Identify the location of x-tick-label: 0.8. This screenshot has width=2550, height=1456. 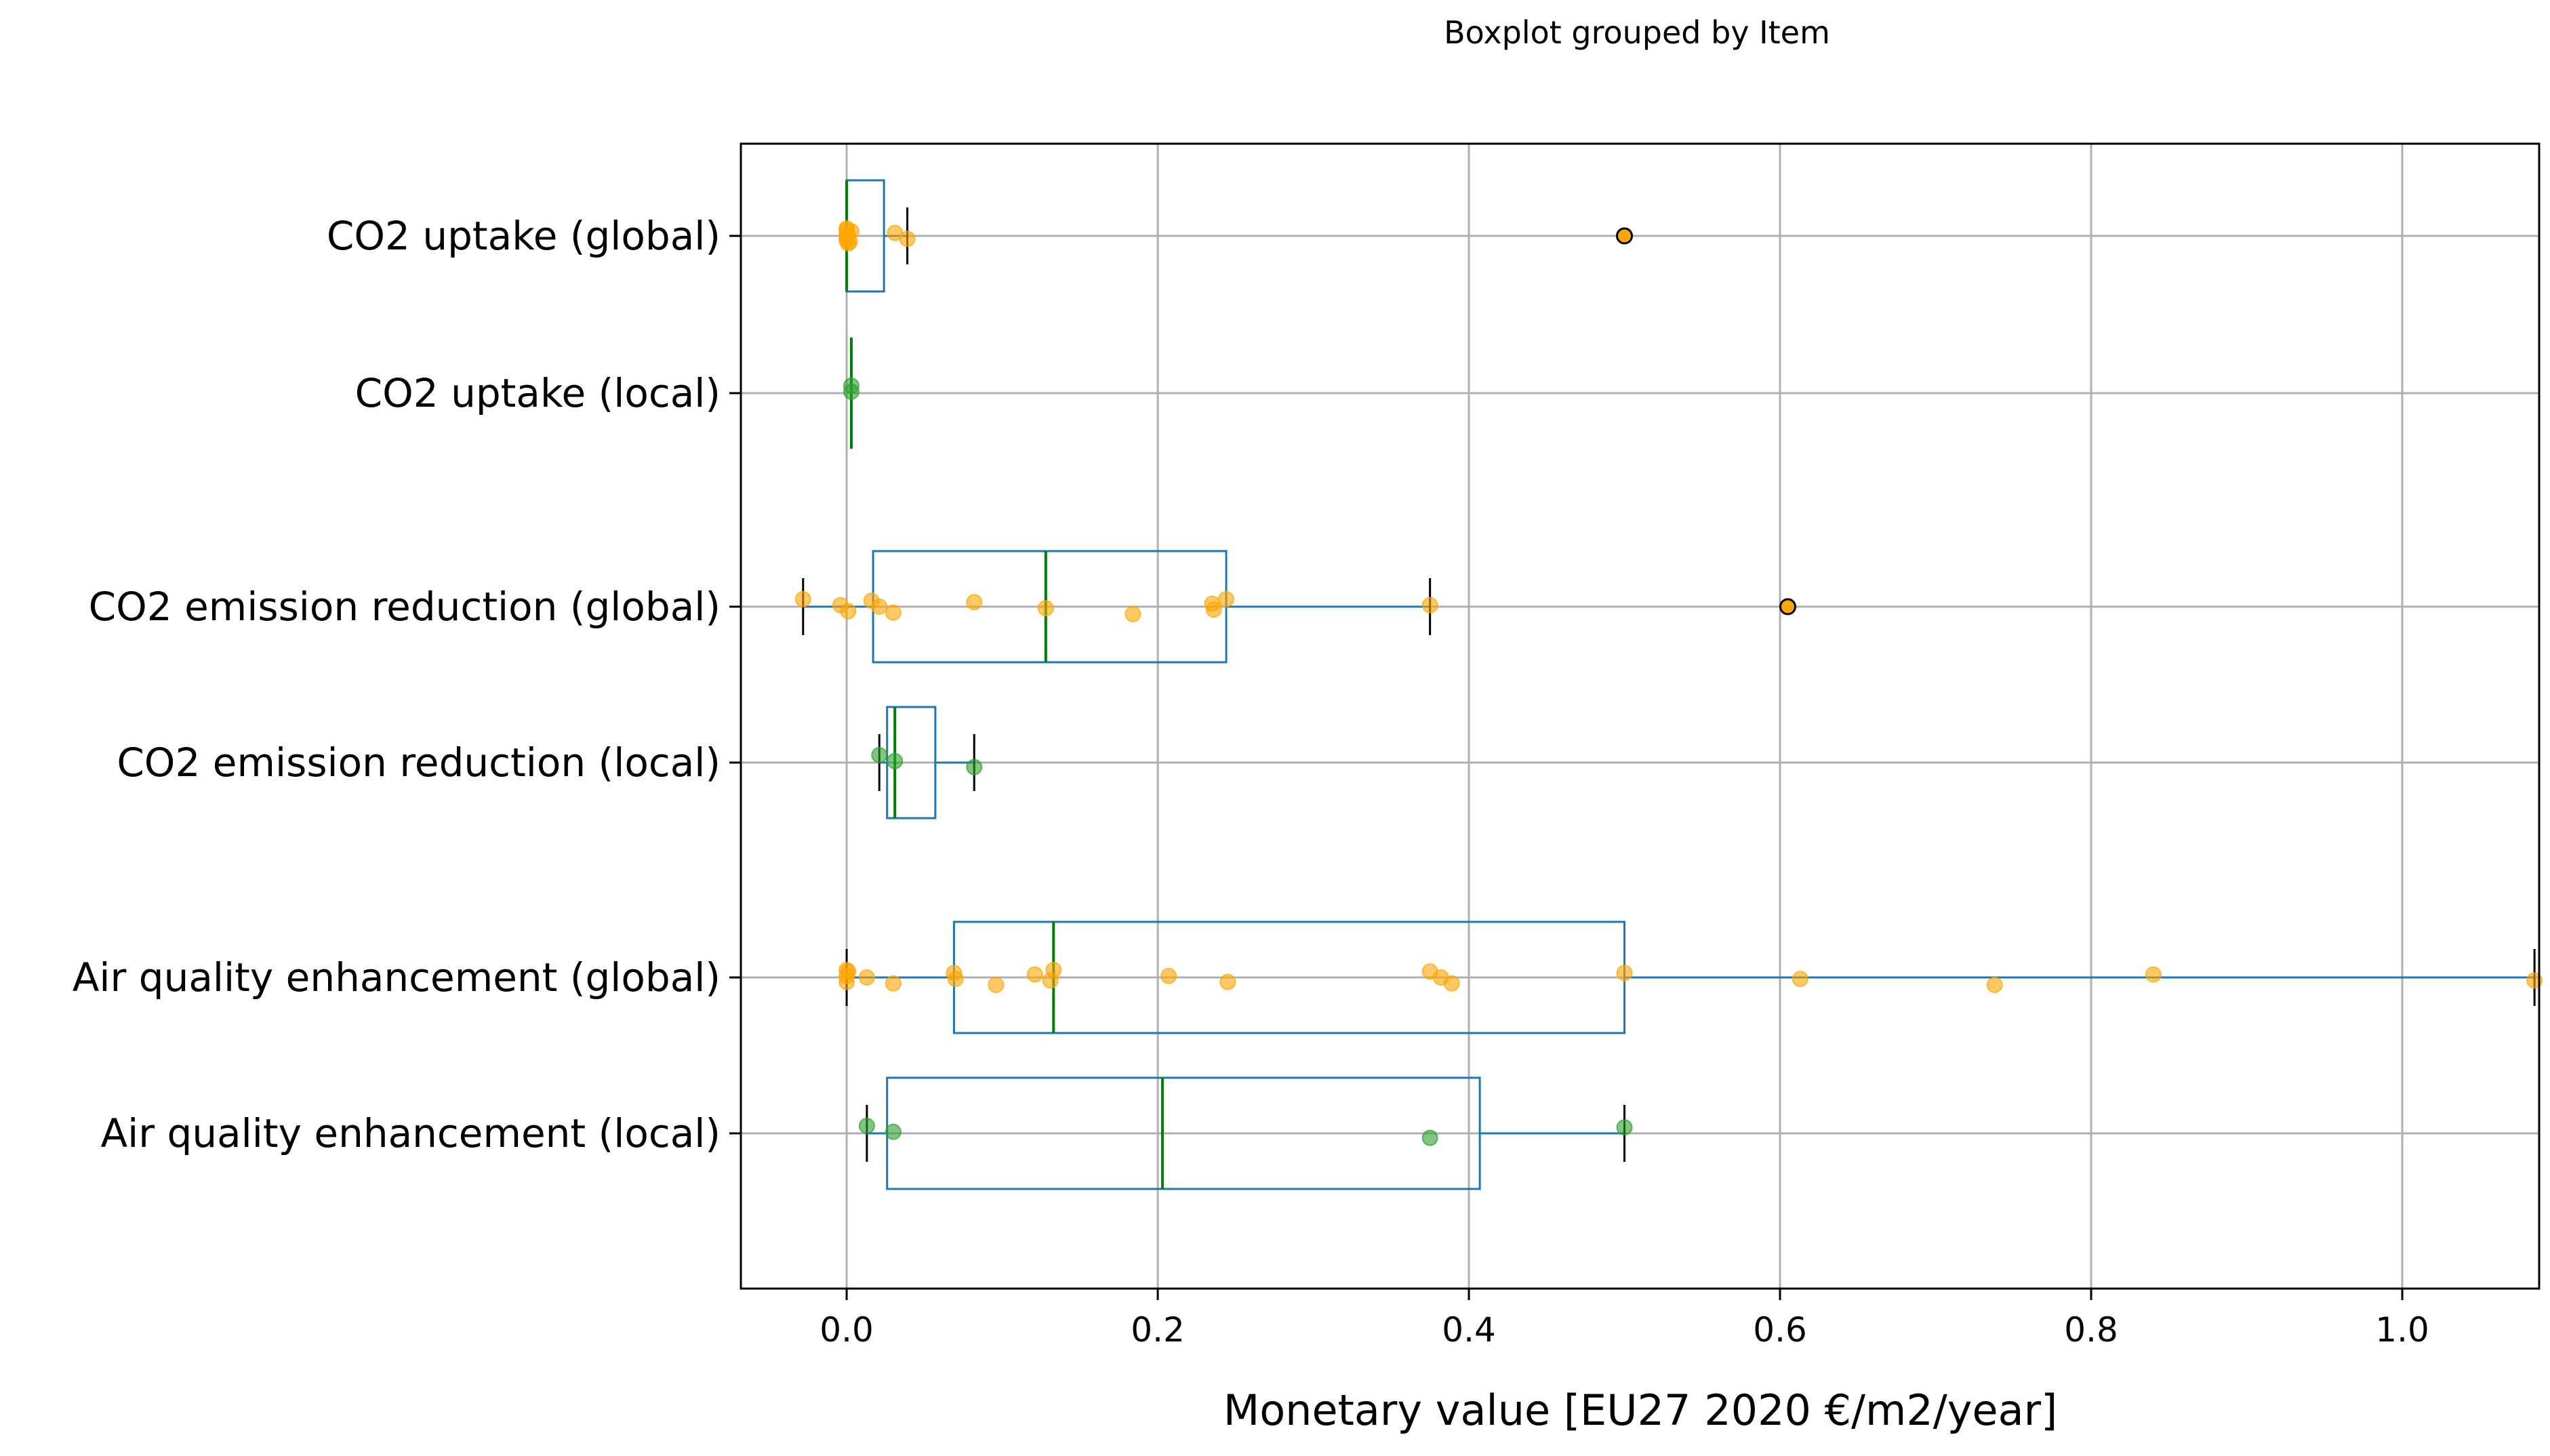
(2091, 1330).